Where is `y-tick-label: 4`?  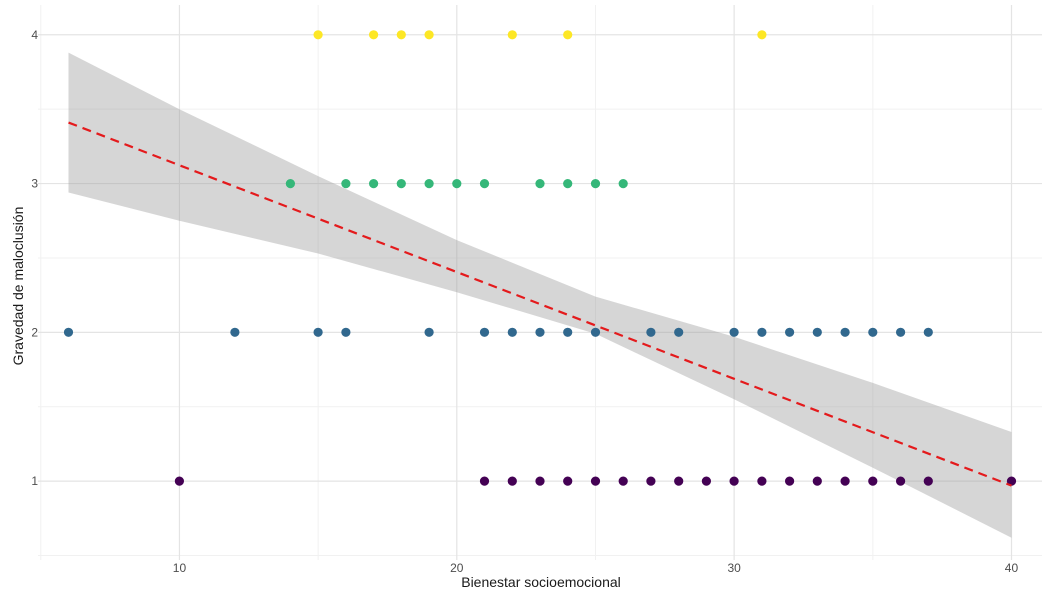 y-tick-label: 4 is located at coordinates (34, 35).